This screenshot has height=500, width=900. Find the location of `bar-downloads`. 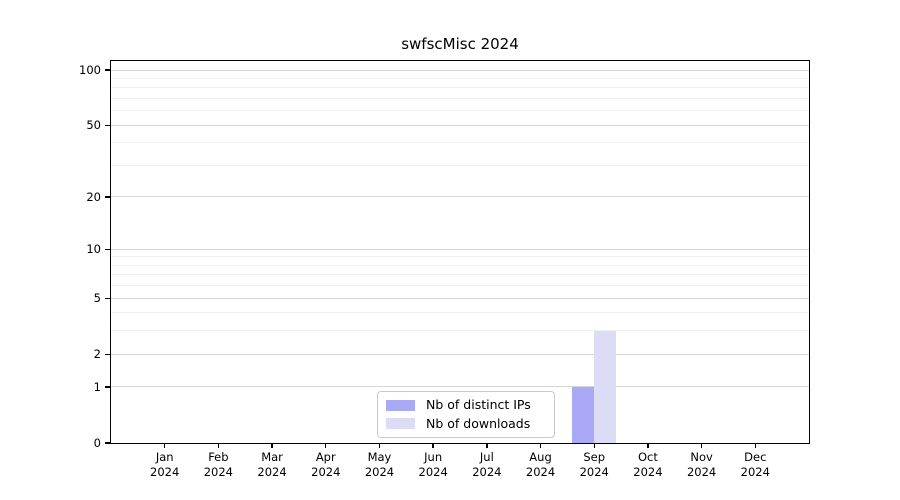

bar-downloads is located at coordinates (605, 386).